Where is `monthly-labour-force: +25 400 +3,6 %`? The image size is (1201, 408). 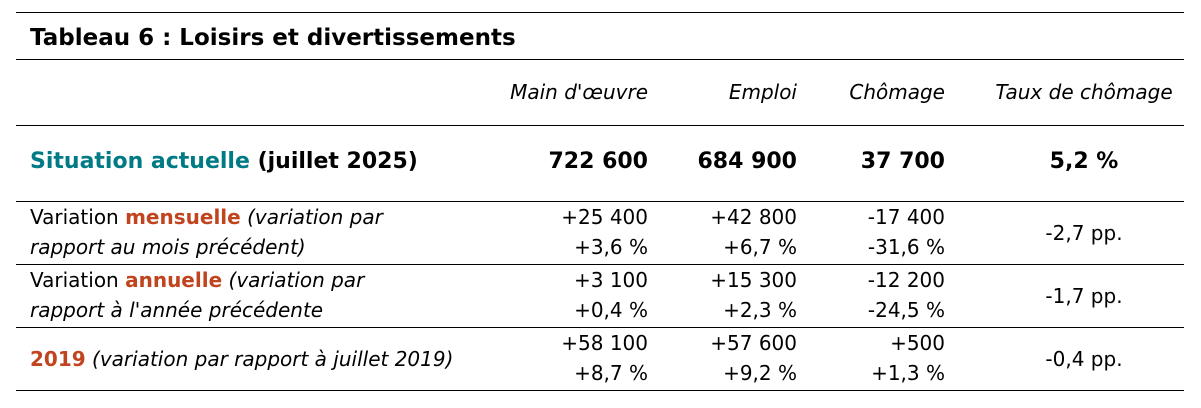
monthly-labour-force: +25 400 +3,6 % is located at coordinates (604, 232).